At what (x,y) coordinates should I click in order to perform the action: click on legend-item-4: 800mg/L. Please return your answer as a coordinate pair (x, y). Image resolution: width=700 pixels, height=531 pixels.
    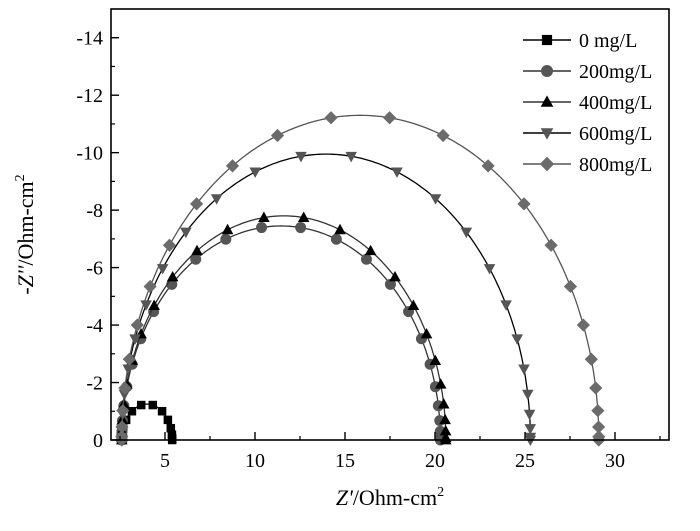
    Looking at the image, I should click on (587, 165).